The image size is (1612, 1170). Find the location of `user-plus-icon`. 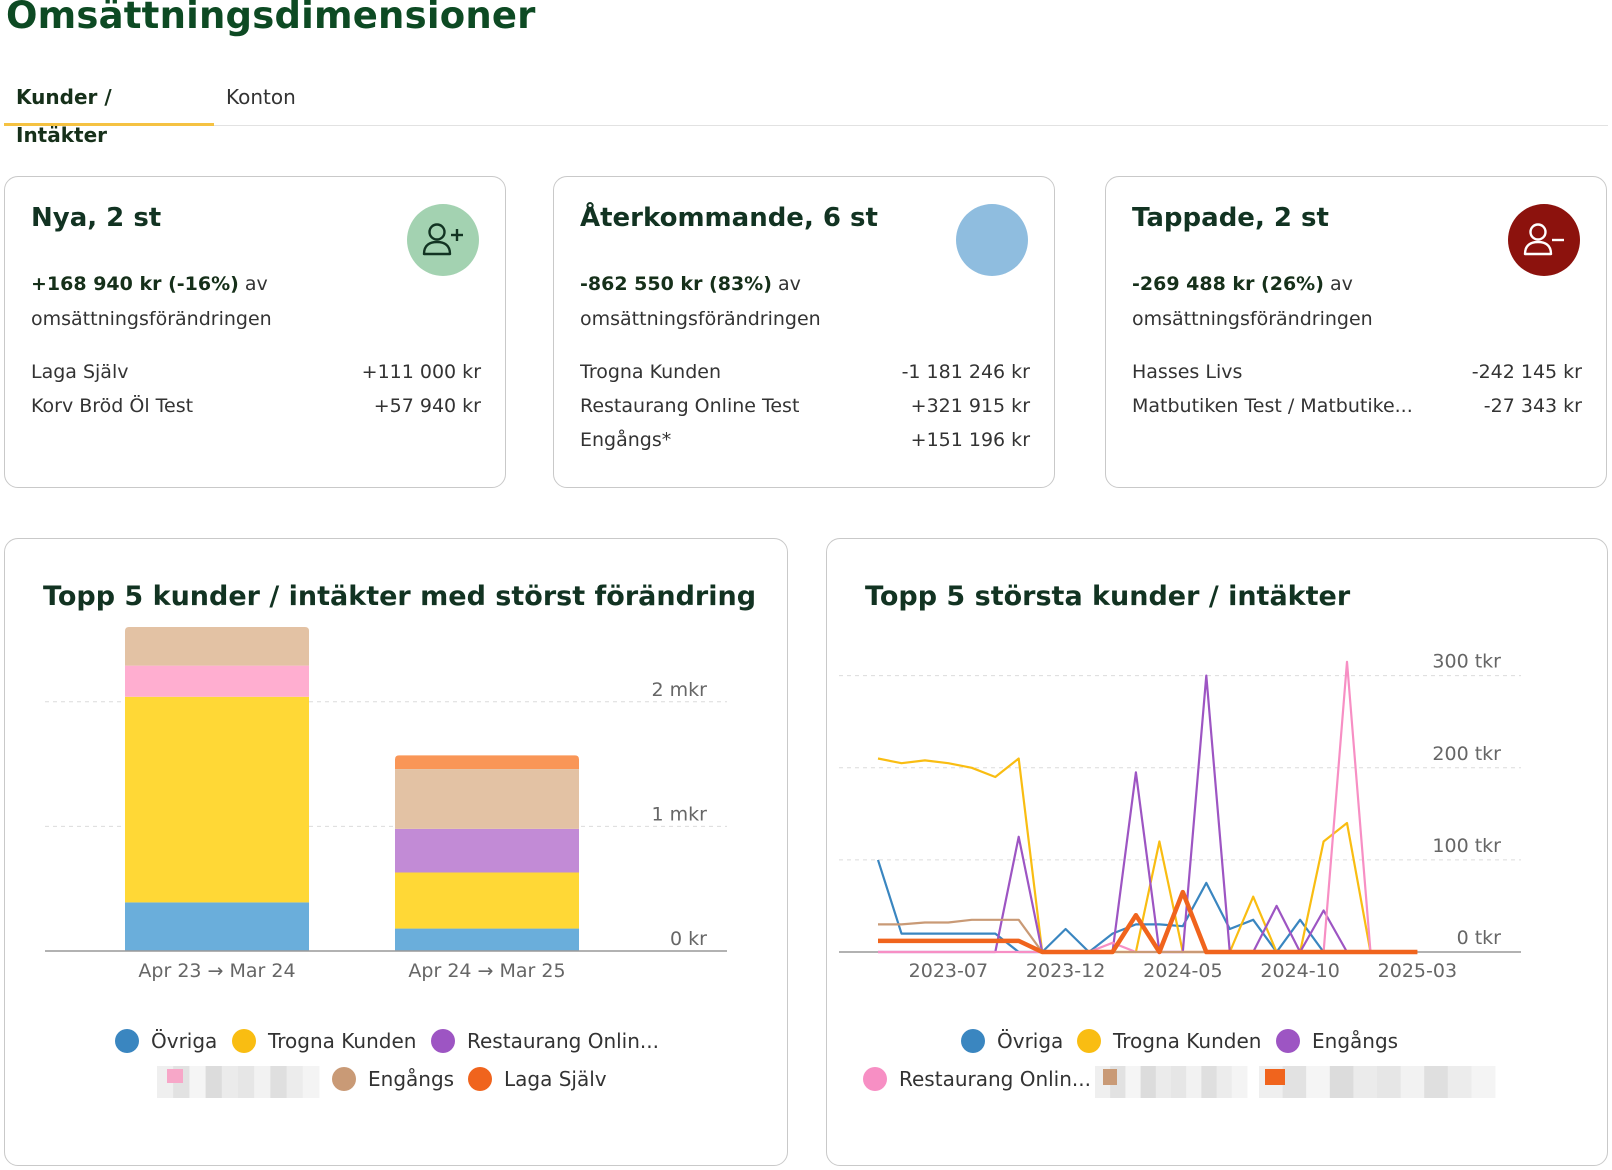

user-plus-icon is located at coordinates (443, 240).